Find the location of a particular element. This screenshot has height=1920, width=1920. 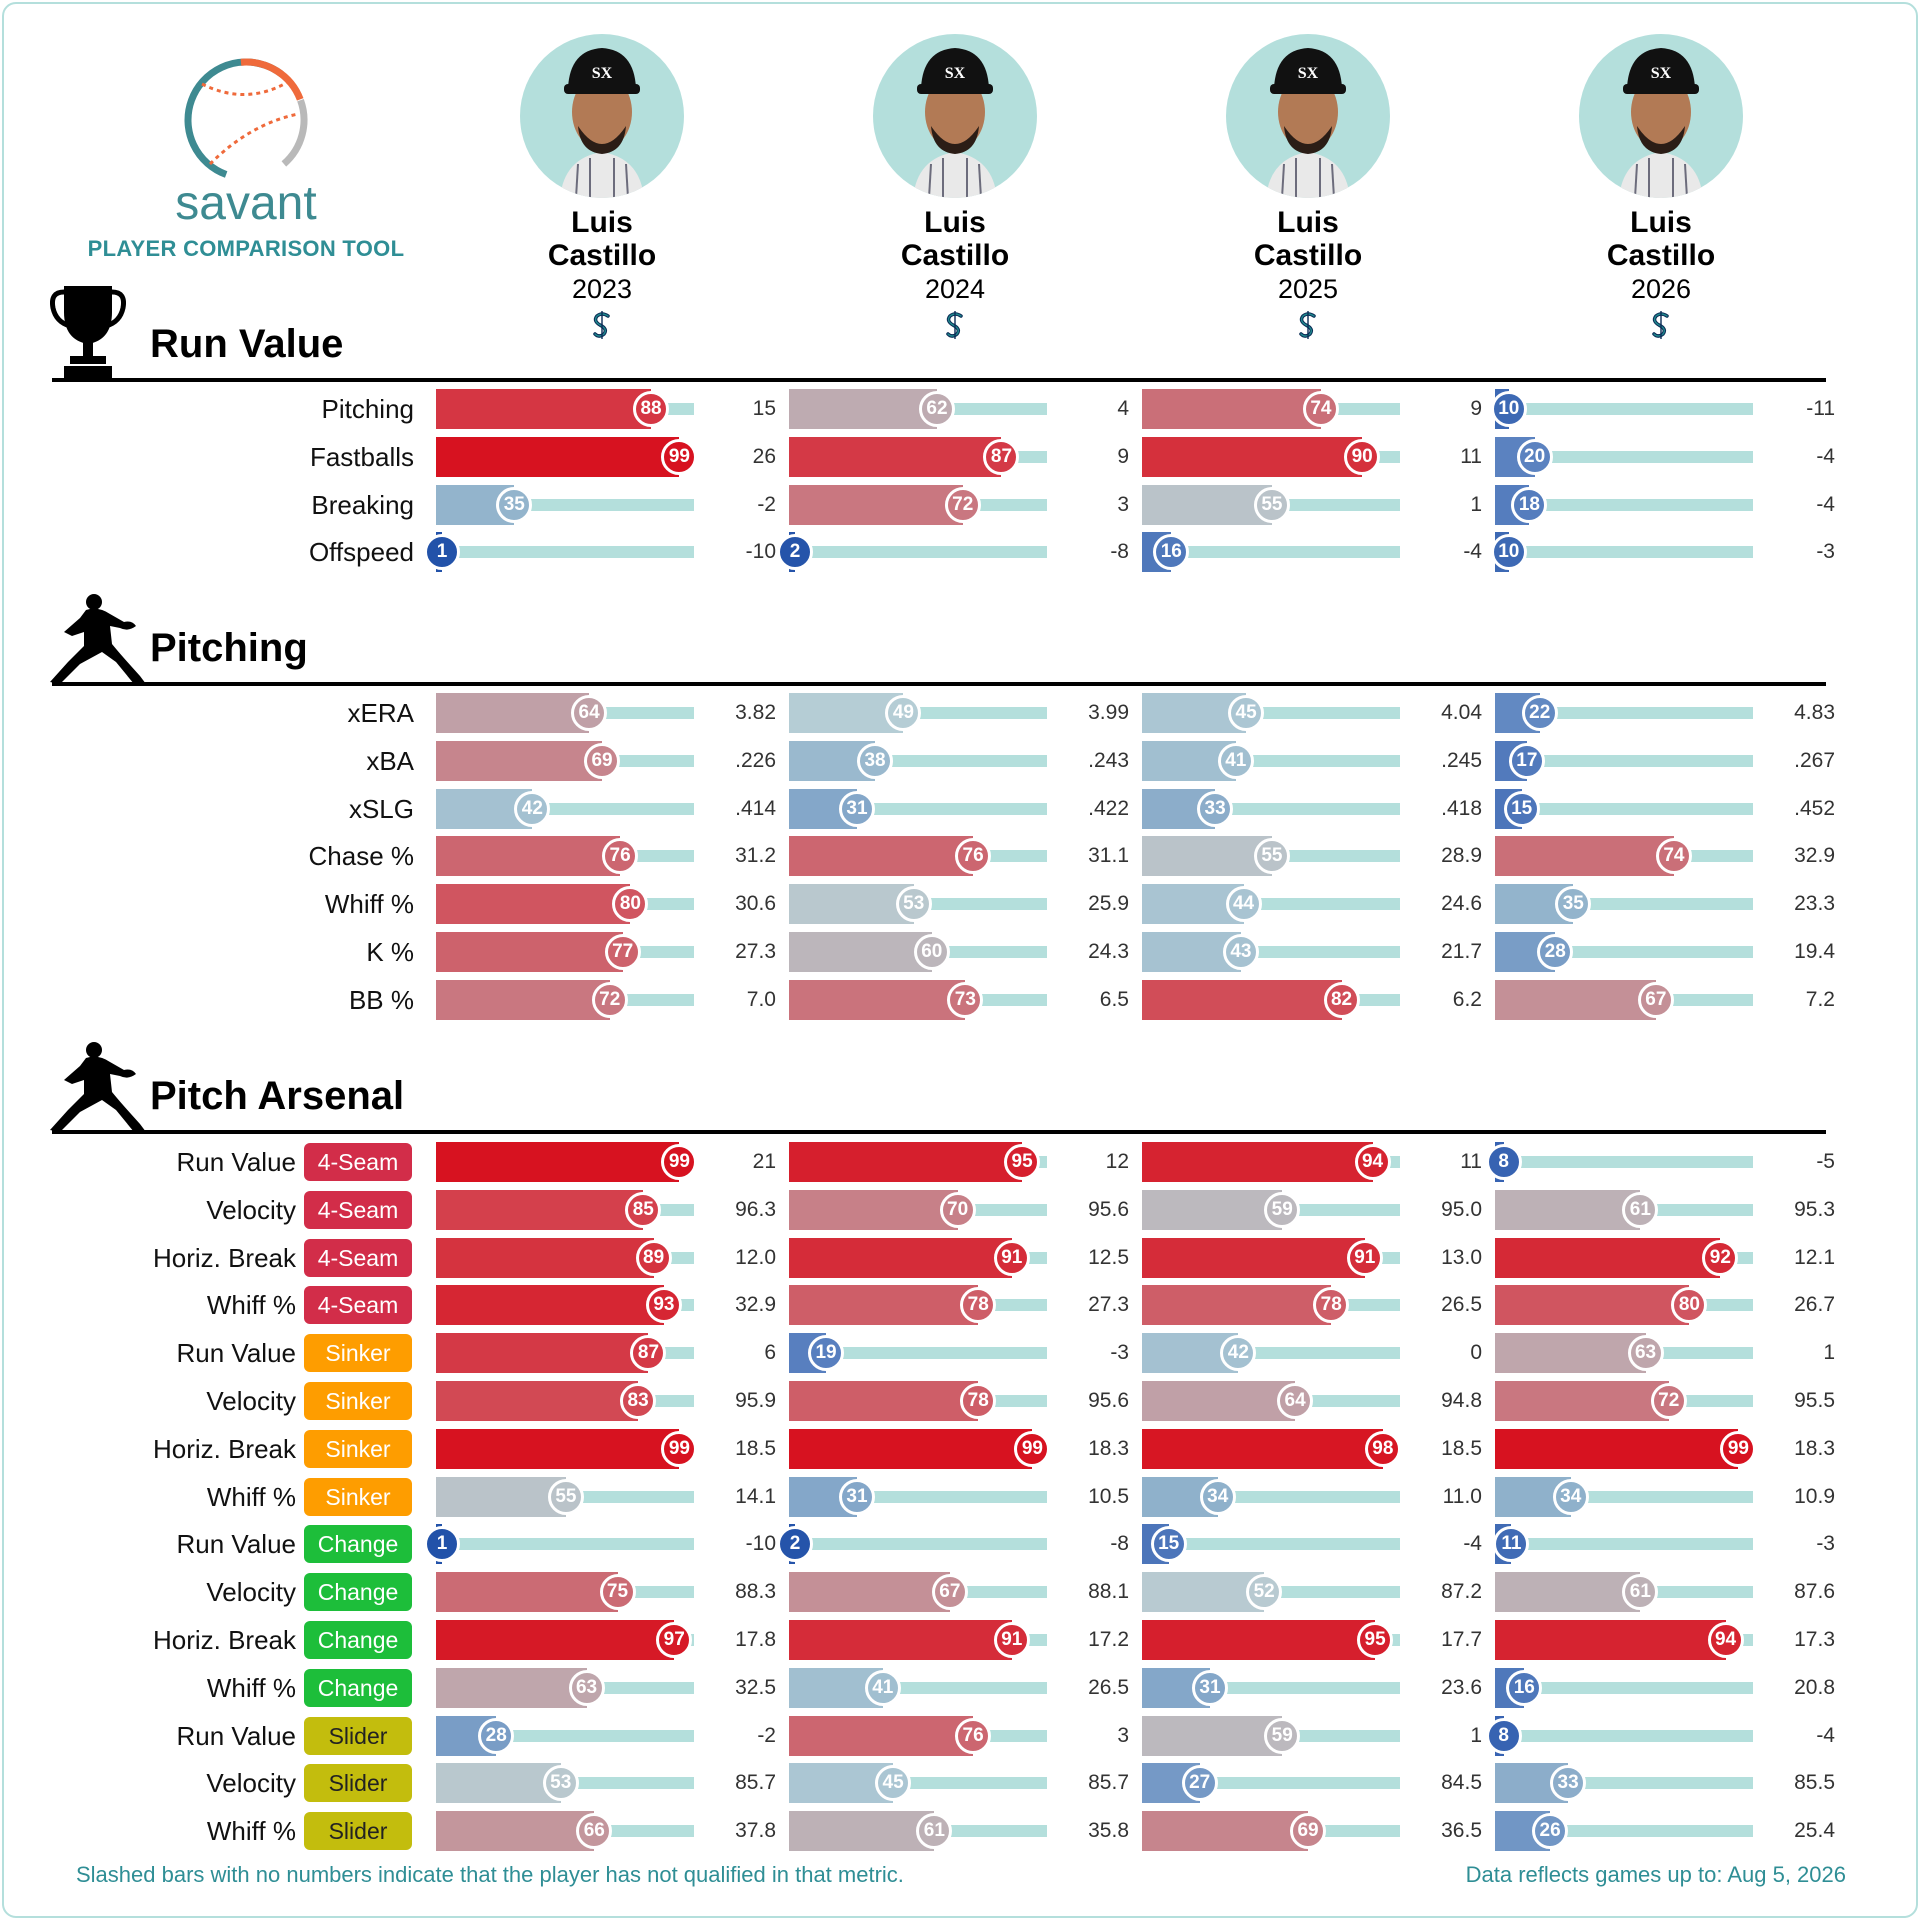

percentile-badge: 63 is located at coordinates (1645, 1353).